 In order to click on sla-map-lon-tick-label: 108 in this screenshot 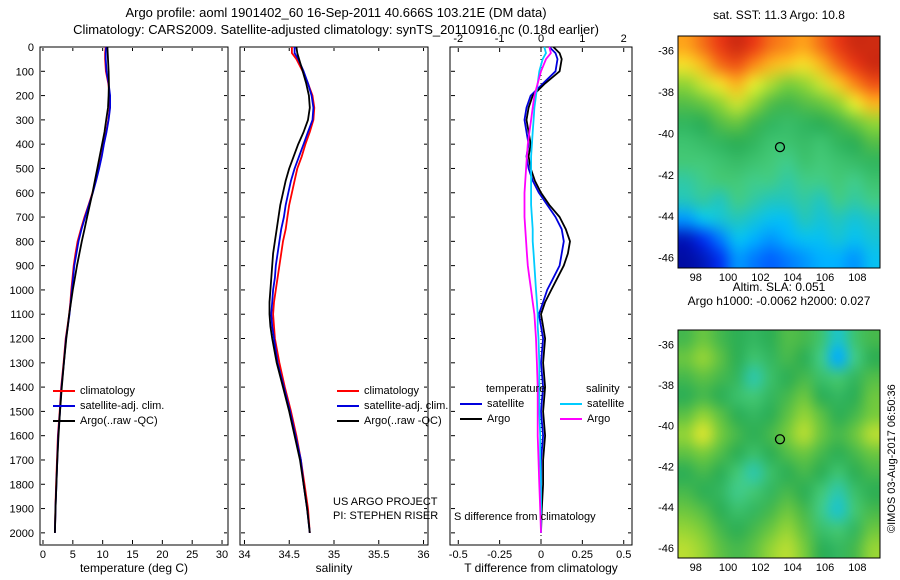, I will do `click(857, 568)`.